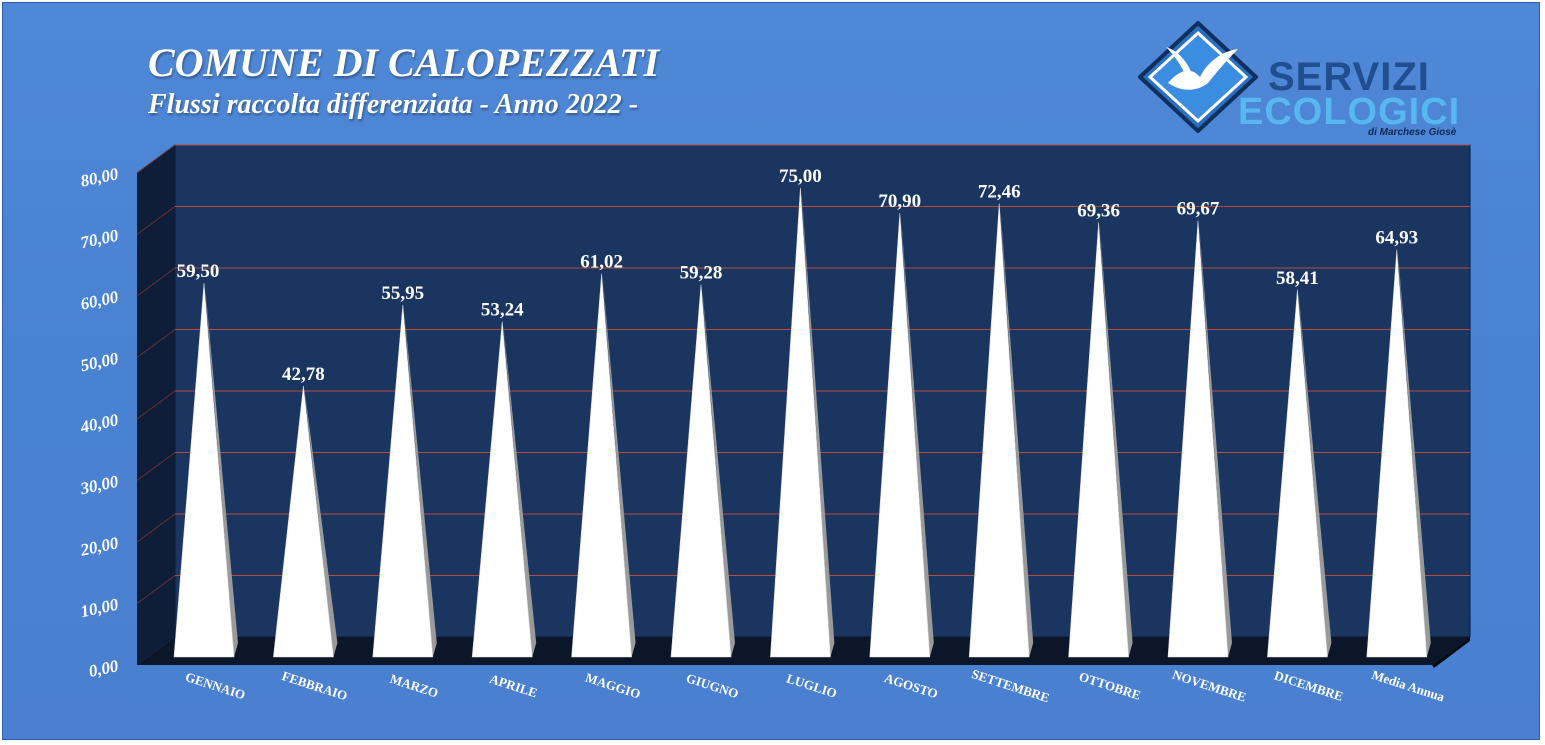 The image size is (1545, 745). Describe the element at coordinates (1098, 210) in the screenshot. I see `value-label-9: 69,36` at that location.